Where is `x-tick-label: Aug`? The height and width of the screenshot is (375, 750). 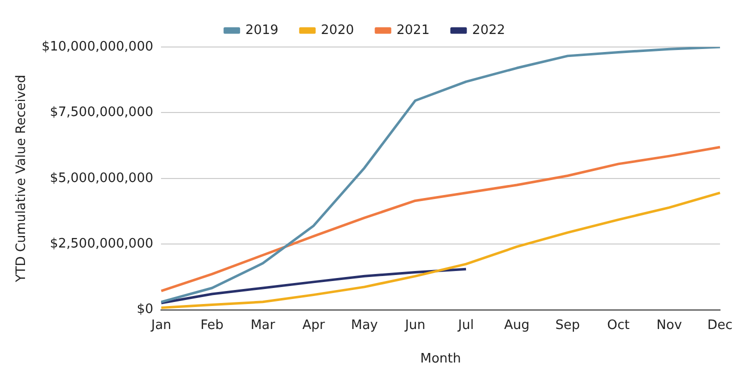
x-tick-label: Aug is located at coordinates (517, 325).